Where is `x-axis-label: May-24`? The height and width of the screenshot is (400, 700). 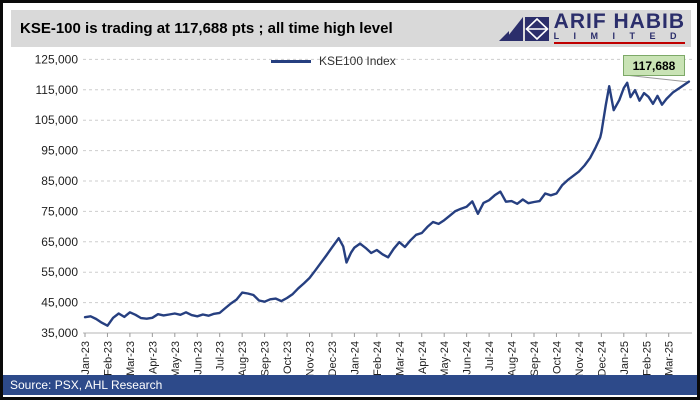 x-axis-label: May-24 is located at coordinates (445, 359).